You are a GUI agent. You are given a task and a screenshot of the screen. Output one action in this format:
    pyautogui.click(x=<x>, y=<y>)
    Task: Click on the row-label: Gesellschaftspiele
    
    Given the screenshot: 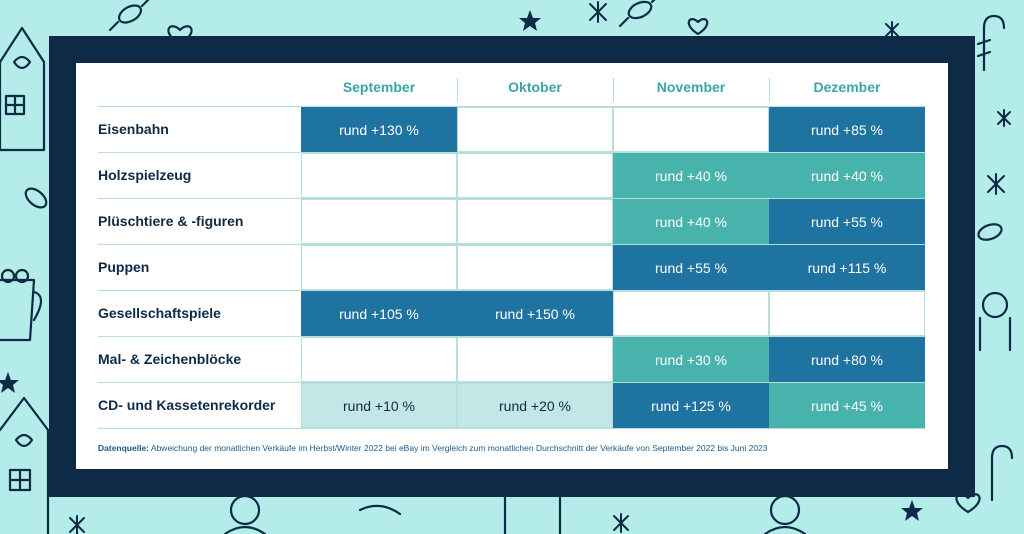 What is the action you would take?
    pyautogui.click(x=159, y=313)
    